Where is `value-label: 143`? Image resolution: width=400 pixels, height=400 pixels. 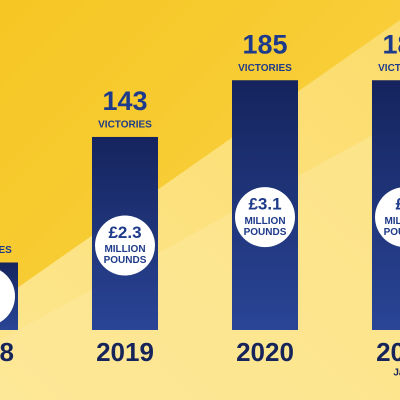
value-label: 143 is located at coordinates (124, 101).